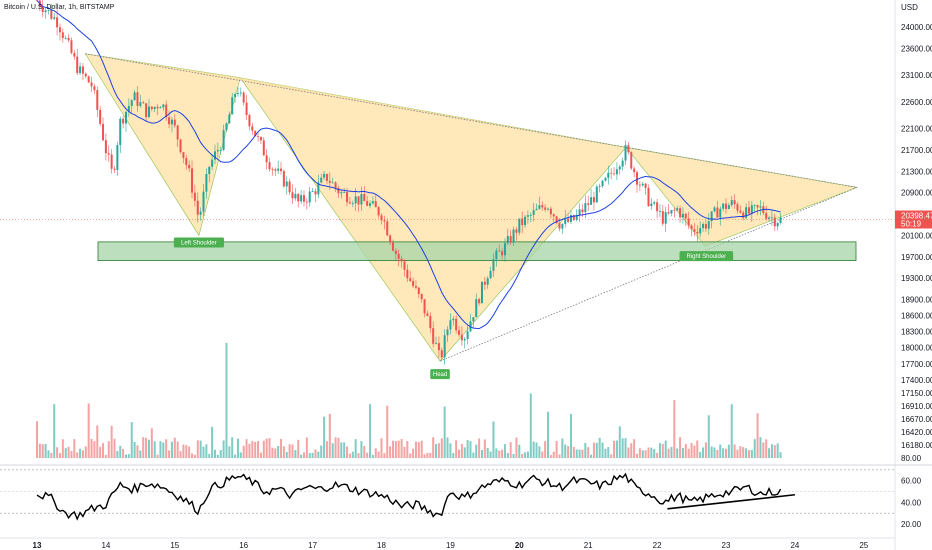 The width and height of the screenshot is (932, 550). What do you see at coordinates (911, 224) in the screenshot?
I see `current-price-countdown: 50:19` at bounding box center [911, 224].